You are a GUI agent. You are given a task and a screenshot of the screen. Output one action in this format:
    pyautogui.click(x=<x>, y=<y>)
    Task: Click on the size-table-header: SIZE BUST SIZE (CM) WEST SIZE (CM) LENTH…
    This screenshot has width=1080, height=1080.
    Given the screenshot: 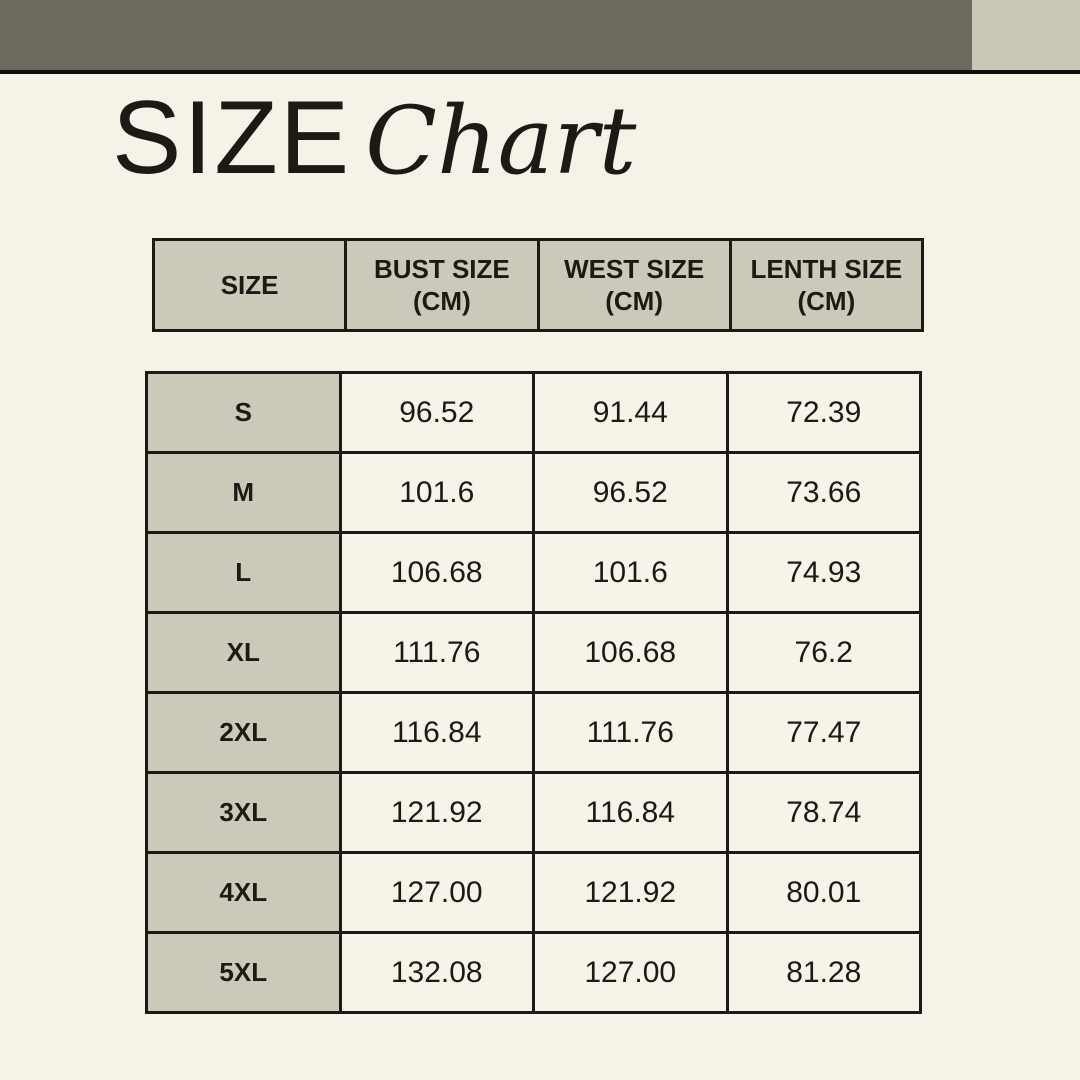 What is the action you would take?
    pyautogui.click(x=538, y=285)
    